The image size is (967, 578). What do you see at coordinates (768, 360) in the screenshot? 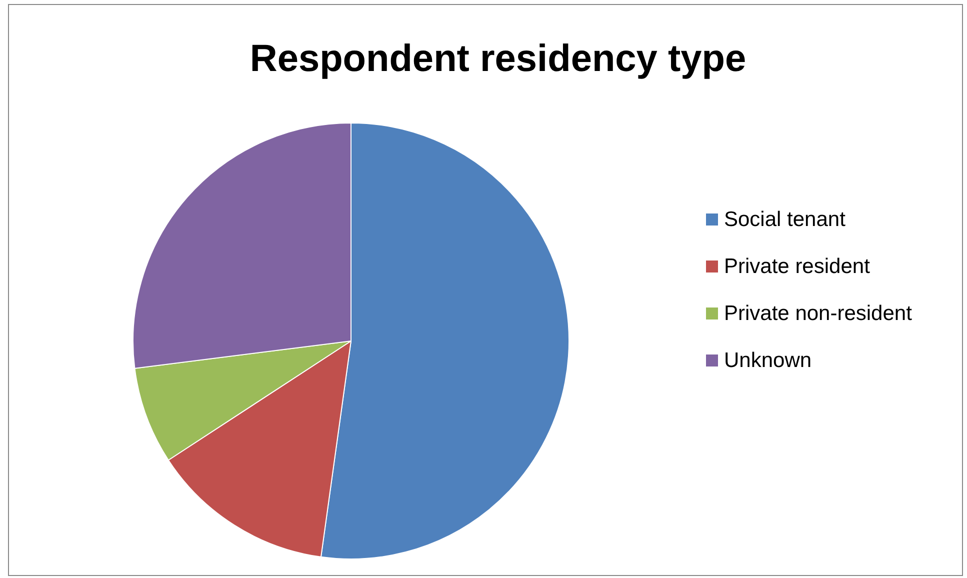
I see `legend-label: Unknown` at bounding box center [768, 360].